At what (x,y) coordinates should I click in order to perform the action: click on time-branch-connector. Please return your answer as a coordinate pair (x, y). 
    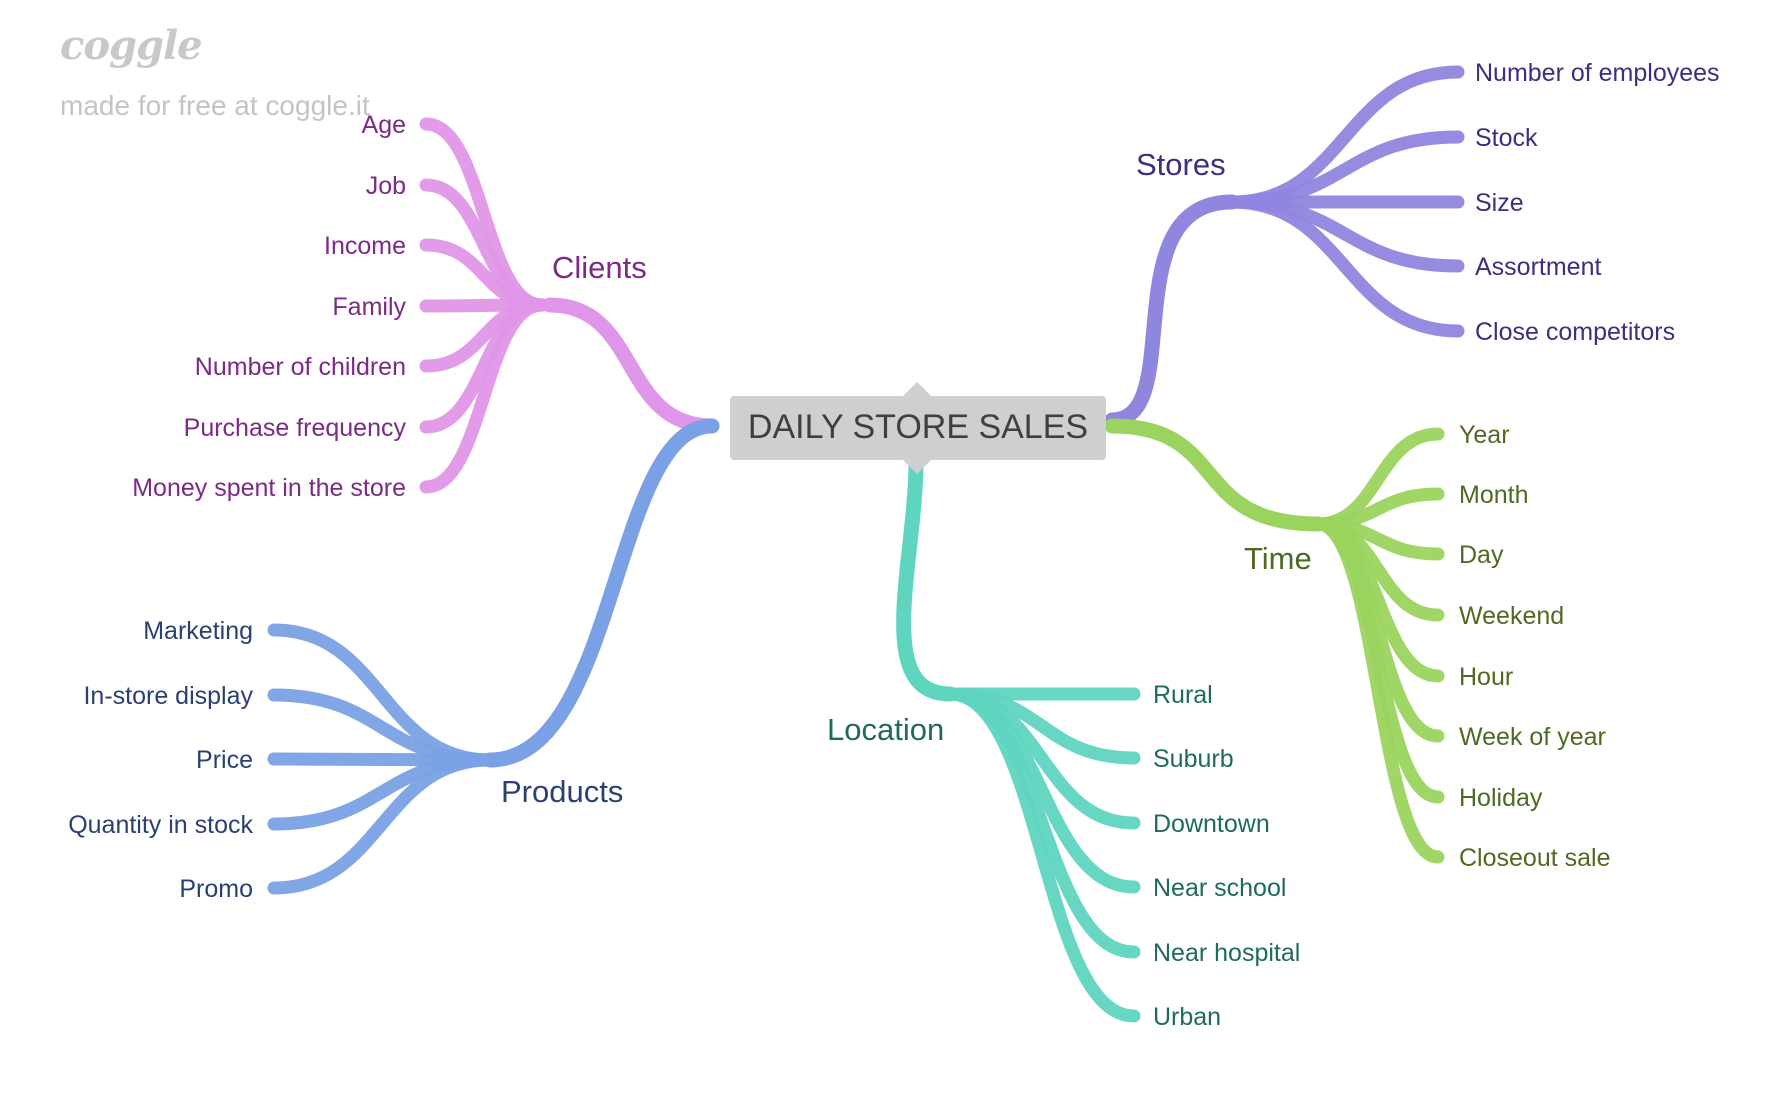
    Looking at the image, I should click on (1215, 475).